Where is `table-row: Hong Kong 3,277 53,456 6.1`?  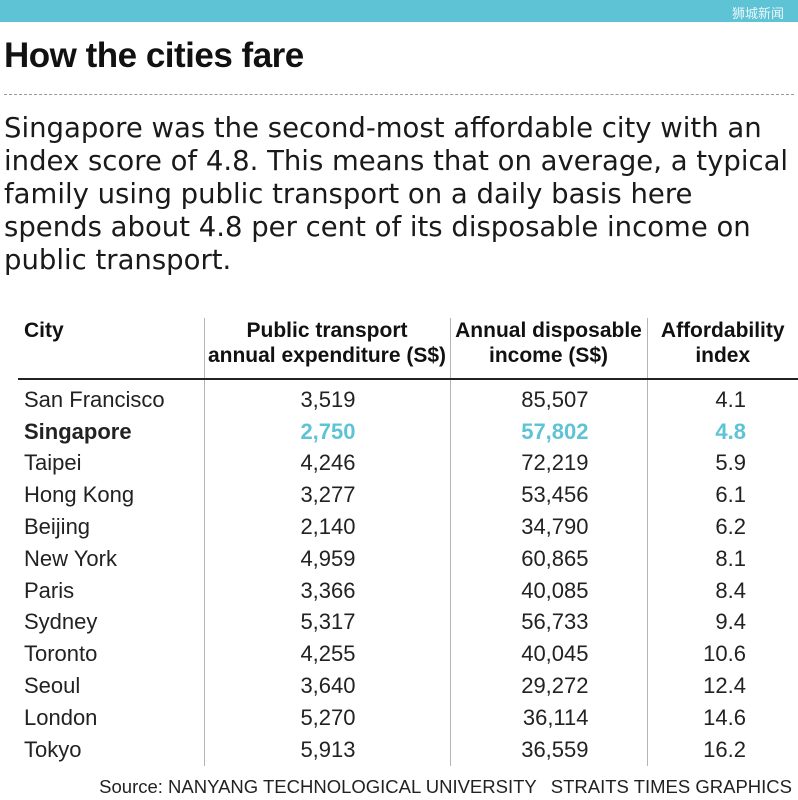
table-row: Hong Kong 3,277 53,456 6.1 is located at coordinates (408, 495).